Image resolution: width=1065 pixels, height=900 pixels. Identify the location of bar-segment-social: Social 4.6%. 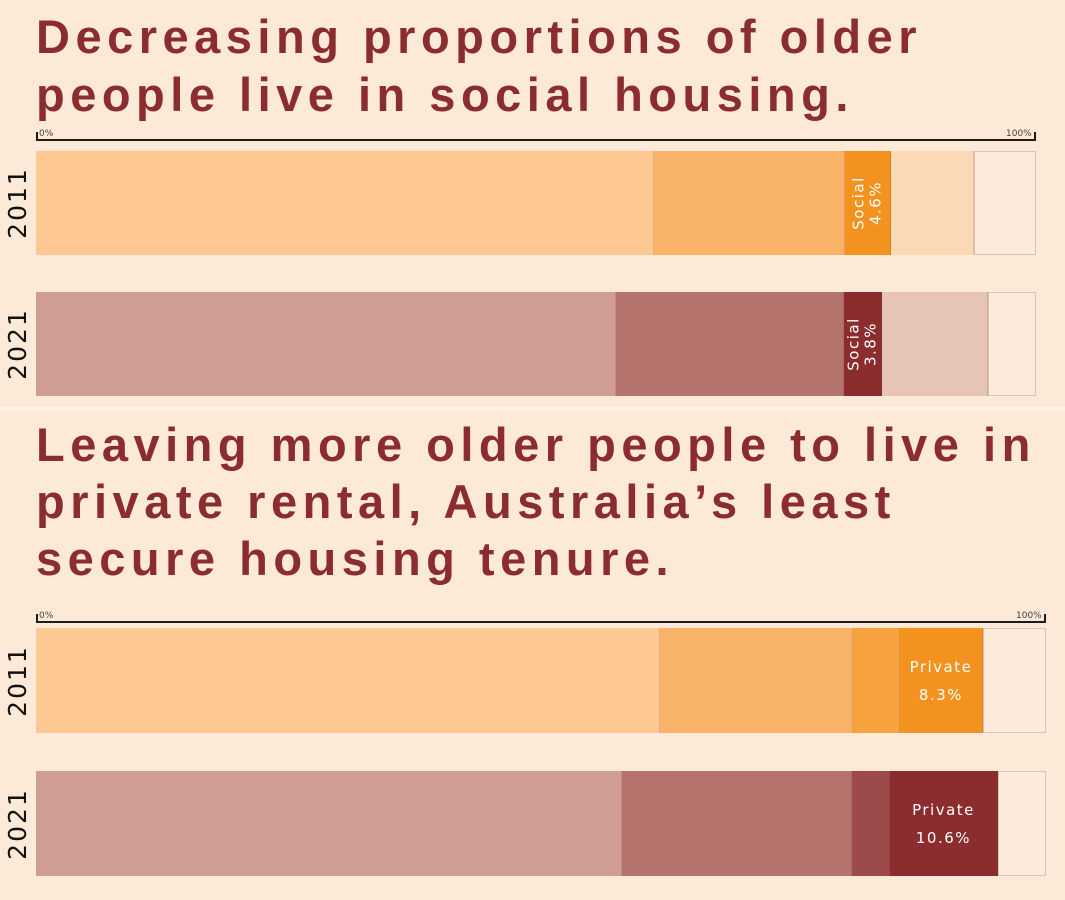
(868, 203).